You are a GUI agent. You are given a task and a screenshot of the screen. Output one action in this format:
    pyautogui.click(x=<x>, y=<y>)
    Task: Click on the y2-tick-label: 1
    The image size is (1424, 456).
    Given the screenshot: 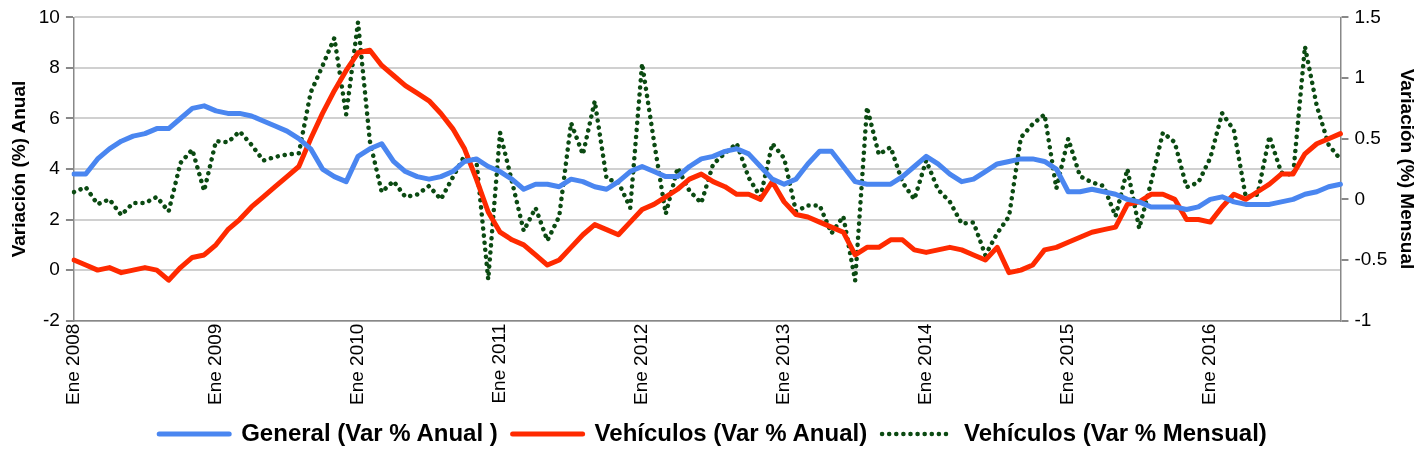 What is the action you would take?
    pyautogui.click(x=1360, y=77)
    